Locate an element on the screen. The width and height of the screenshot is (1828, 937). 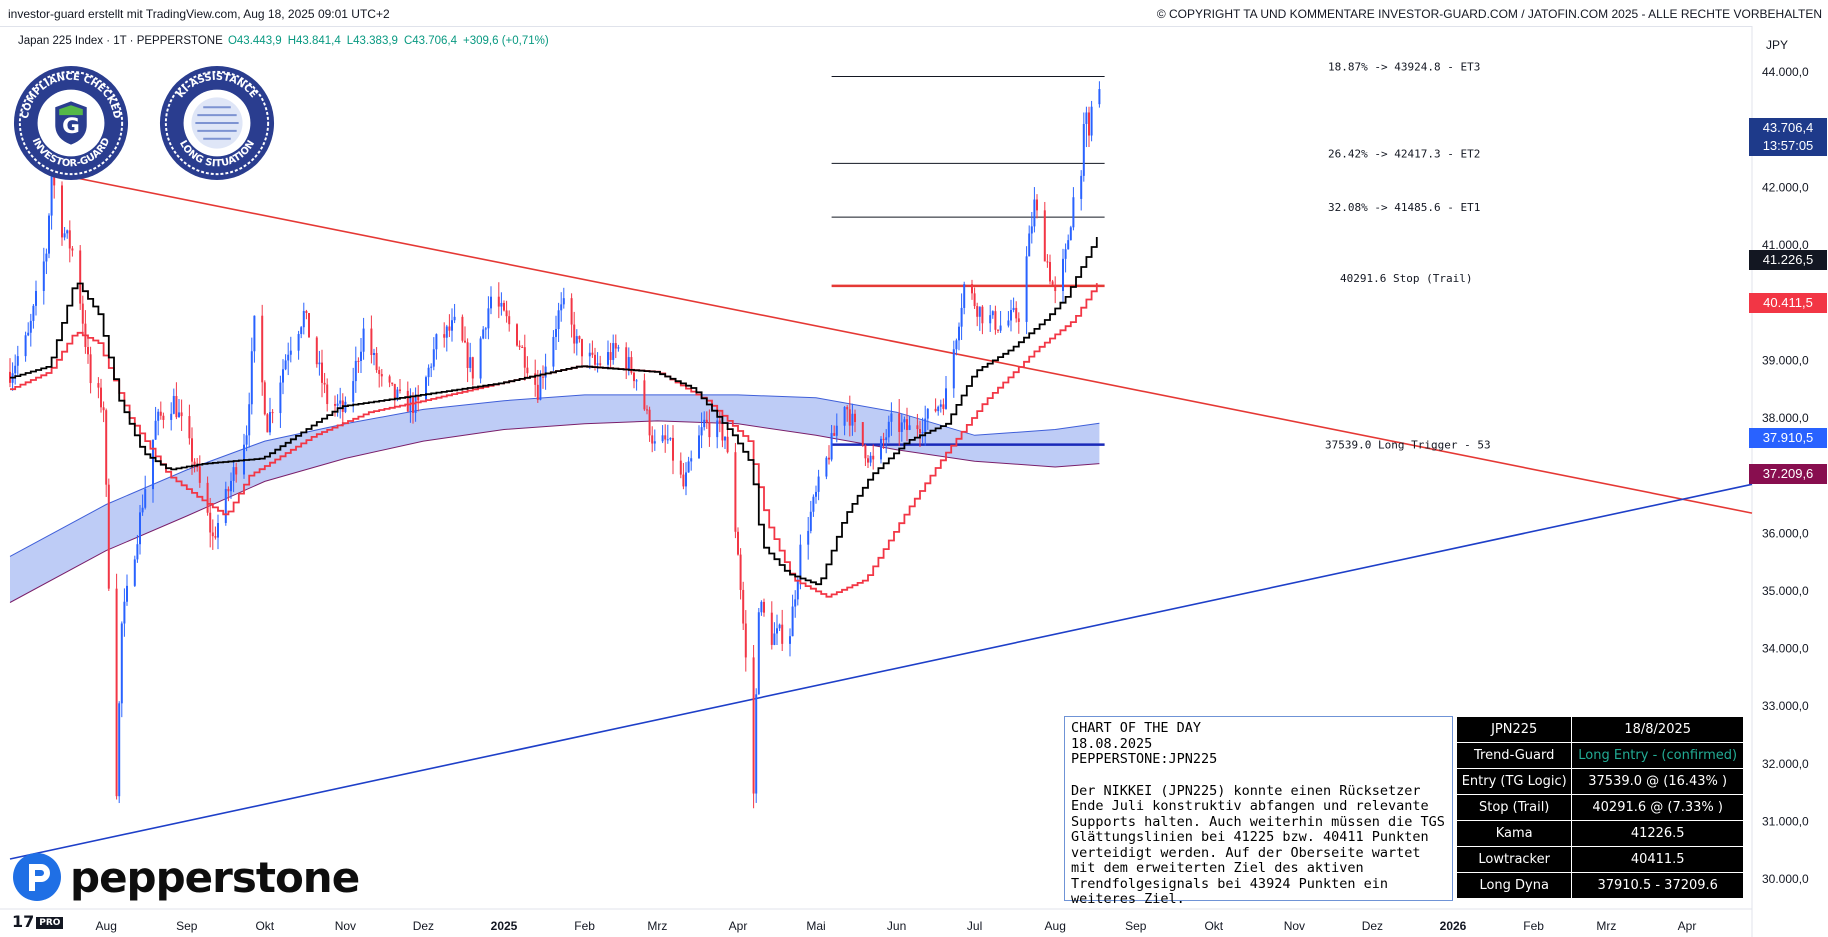
y-tick-label: 32.000,0 is located at coordinates (1785, 764).